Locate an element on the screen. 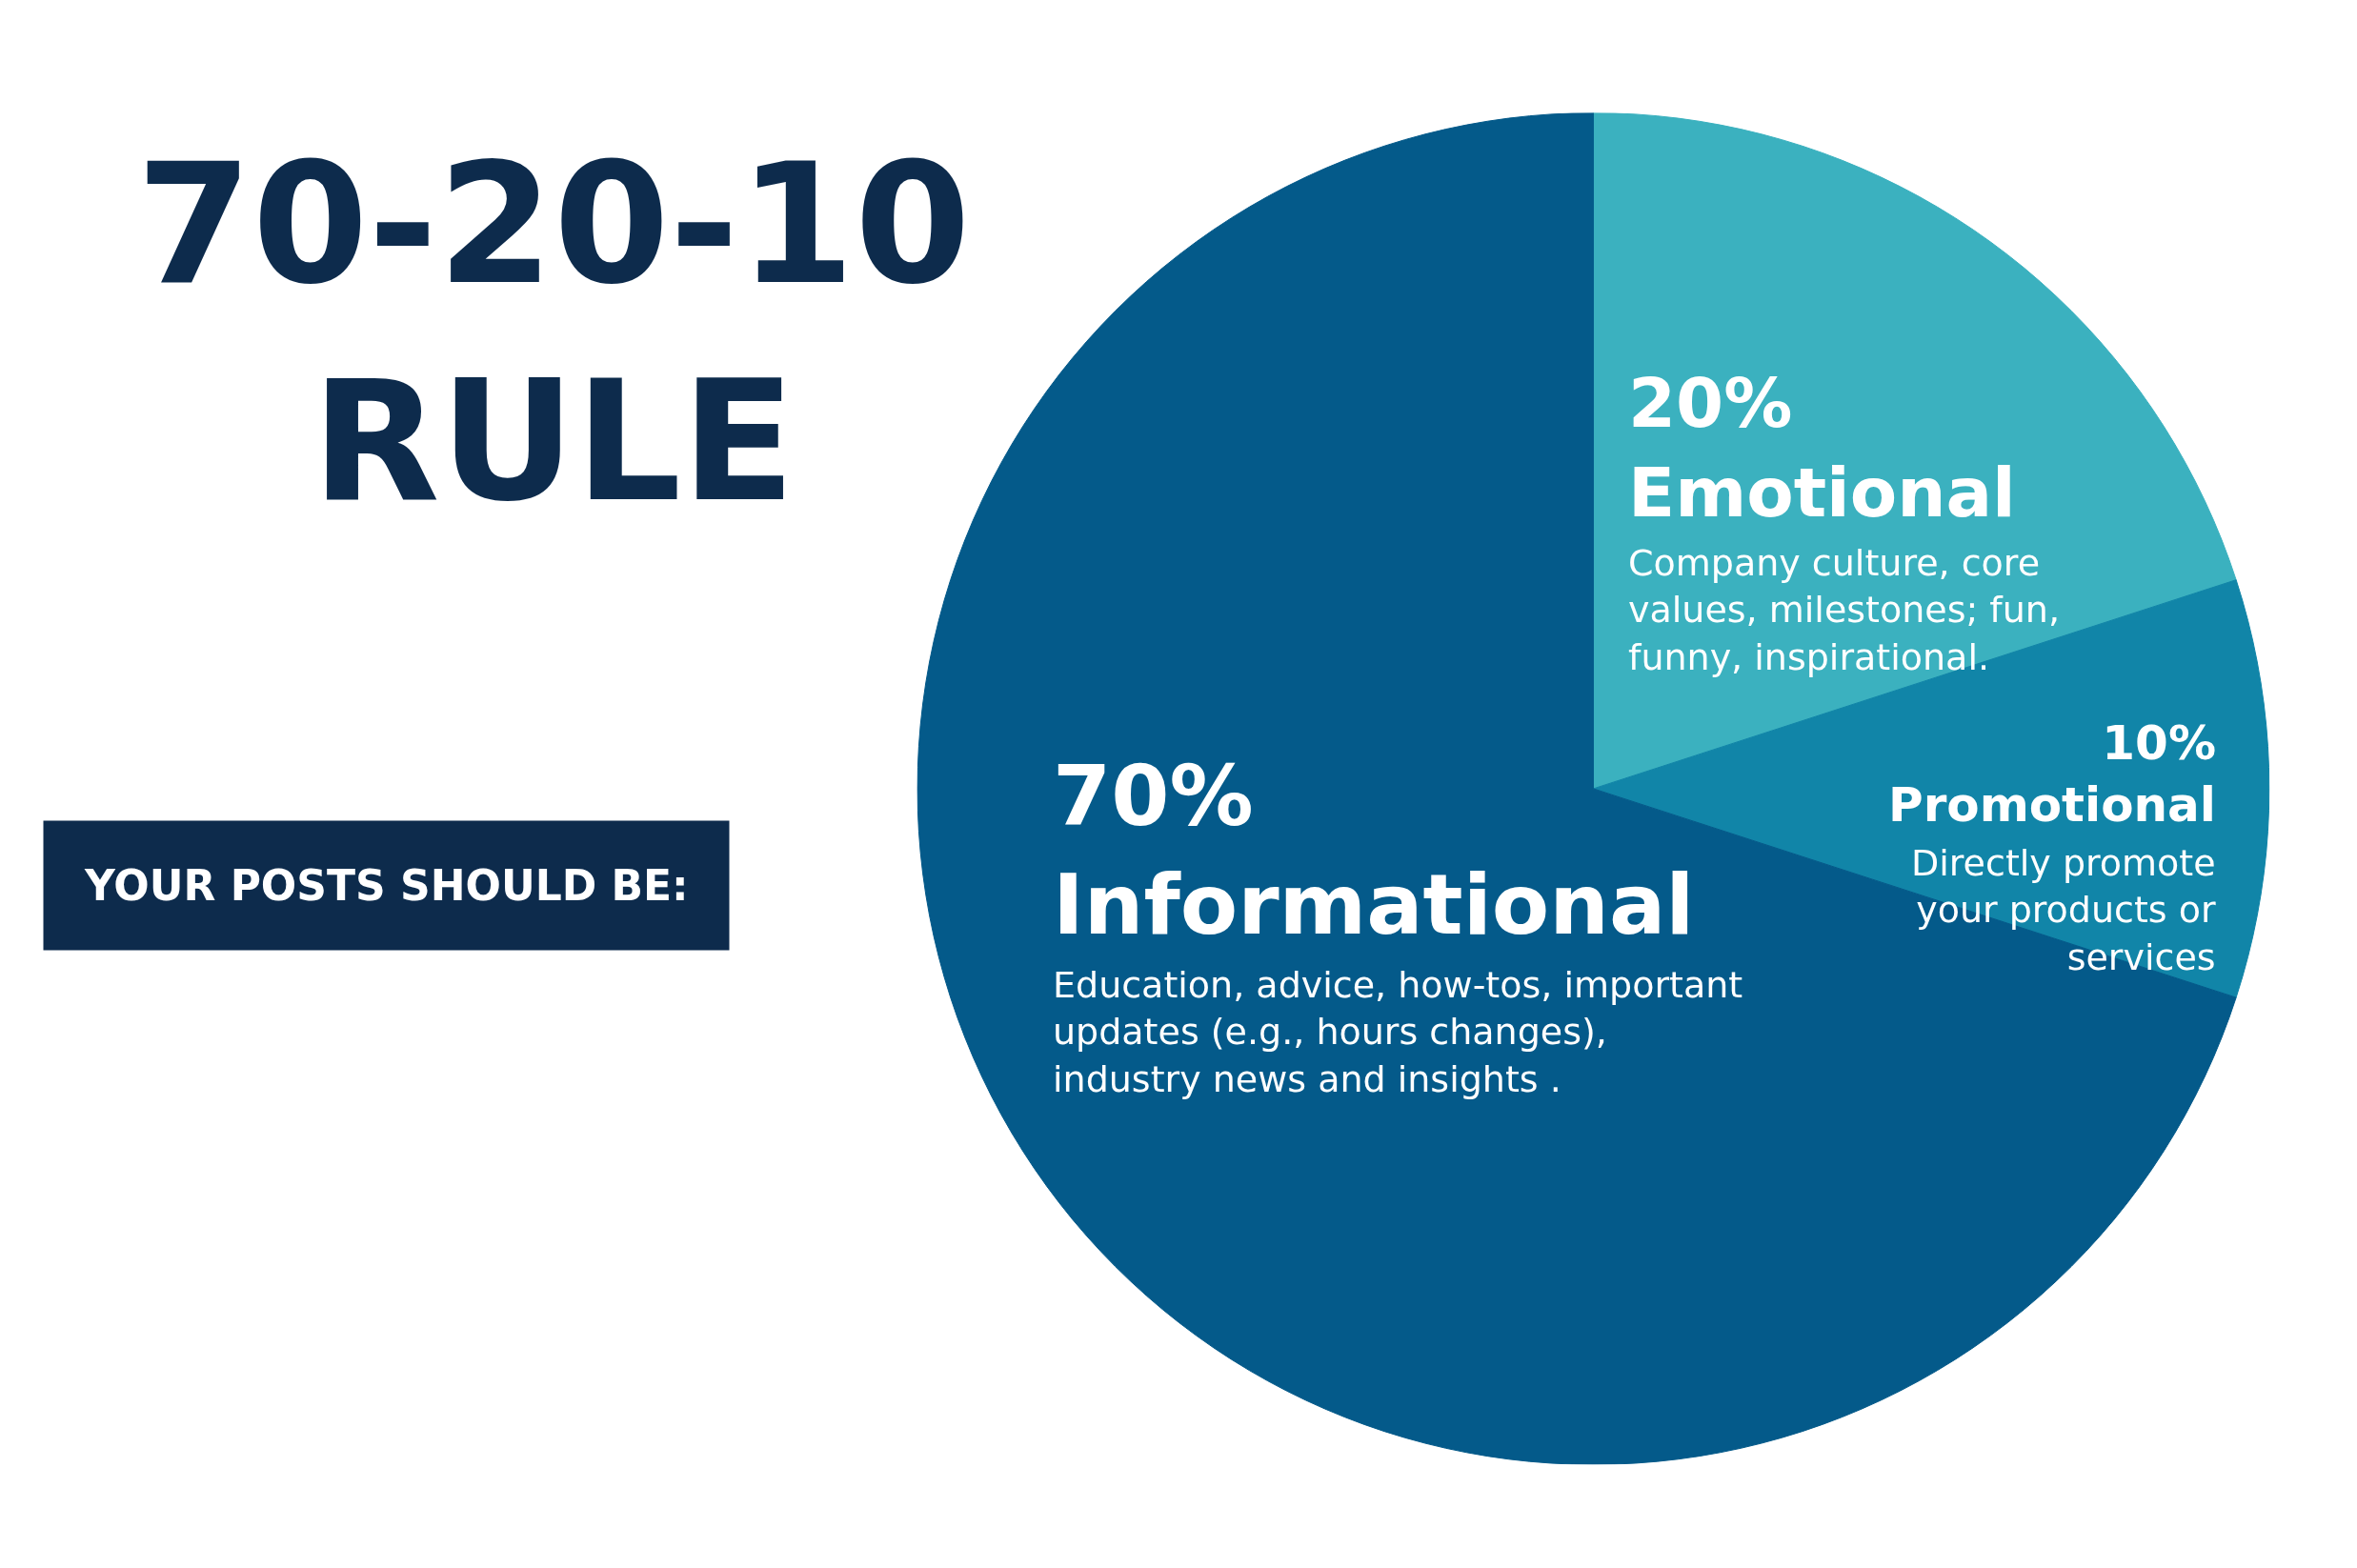 Image resolution: width=2357 pixels, height=1568 pixels. text: Education, advice, how-tos, important updates (e.g., hours changes), industry news and insights . is located at coordinates (1398, 1032).